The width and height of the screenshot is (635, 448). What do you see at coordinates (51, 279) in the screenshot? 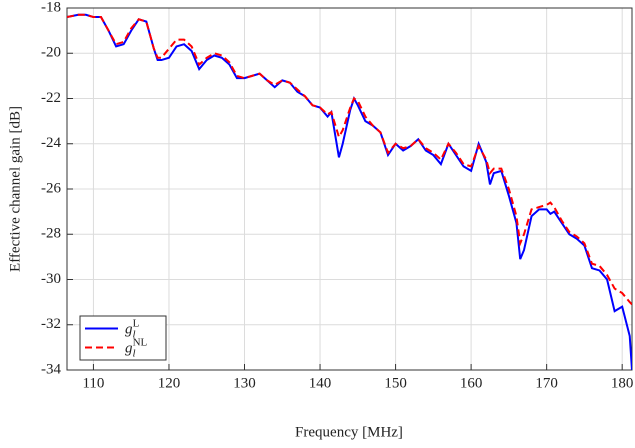
I see `y-tick-label: -30` at bounding box center [51, 279].